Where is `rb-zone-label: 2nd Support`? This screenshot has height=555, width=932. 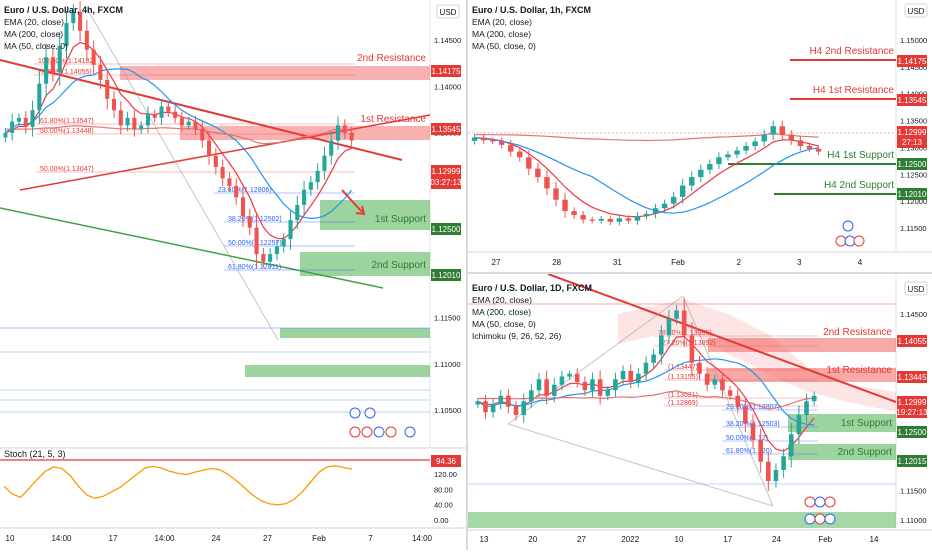 rb-zone-label: 2nd Support is located at coordinates (865, 452).